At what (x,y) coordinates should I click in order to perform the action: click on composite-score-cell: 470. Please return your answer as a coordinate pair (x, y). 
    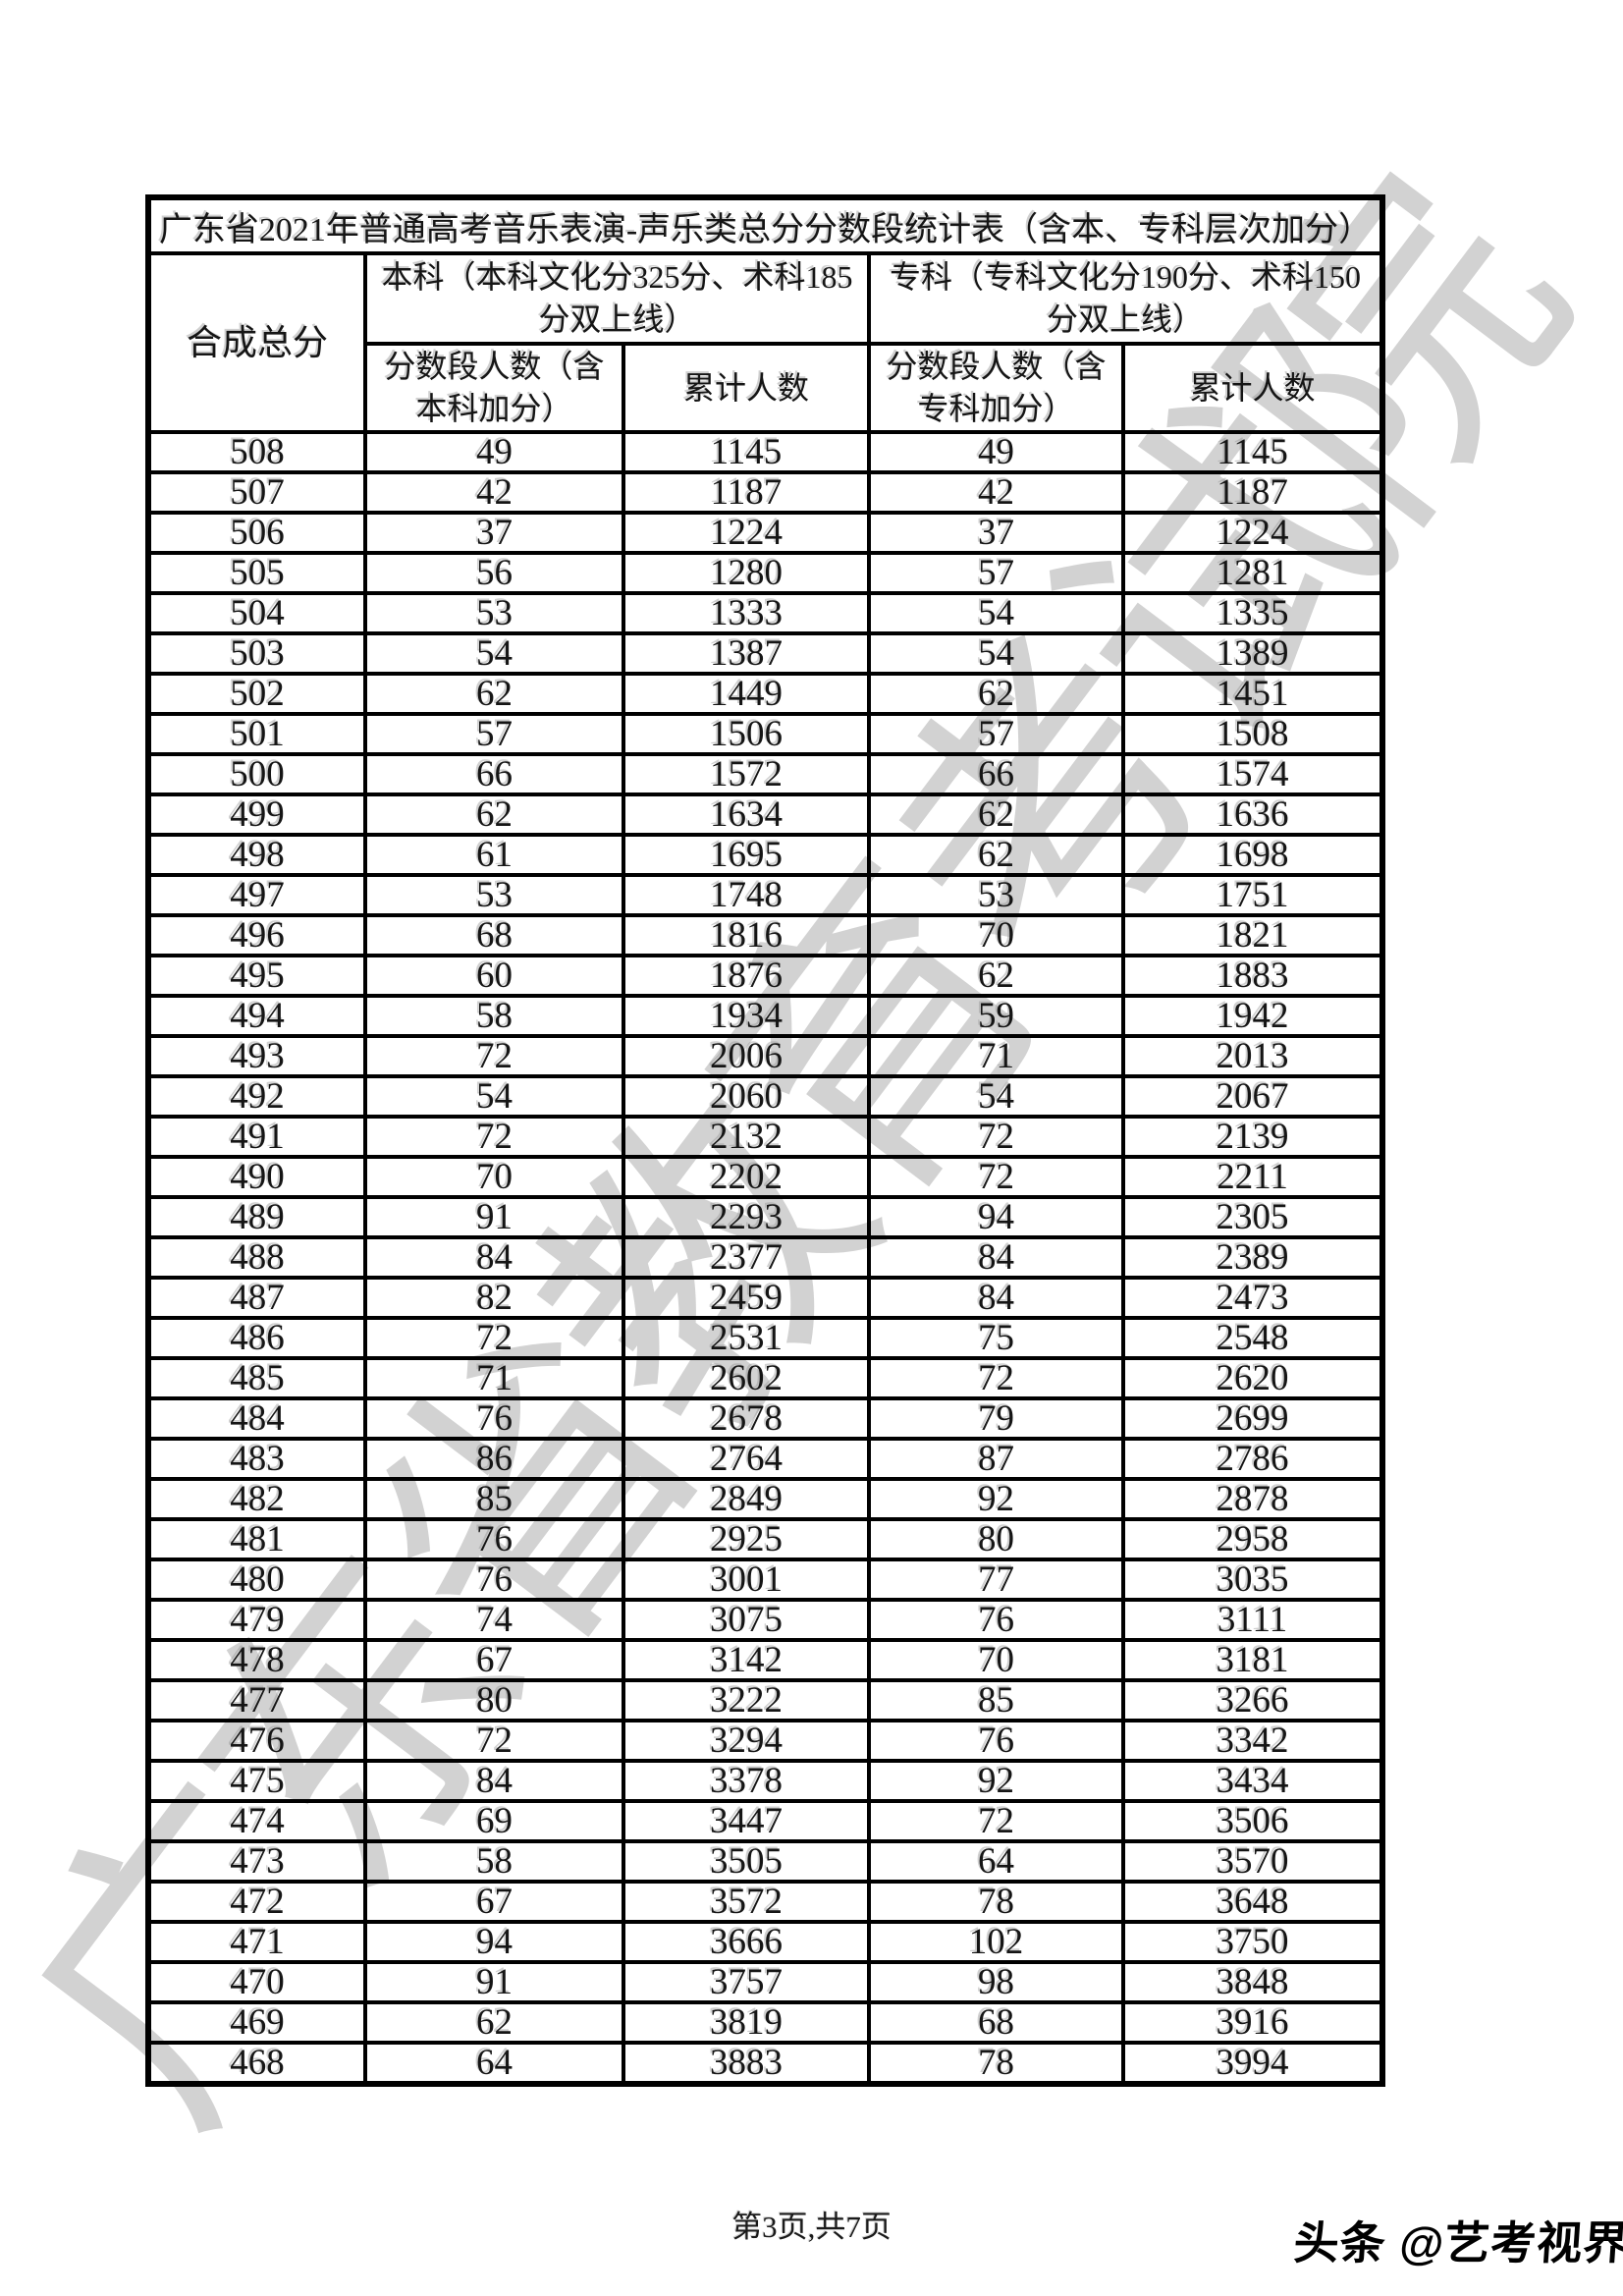
    Looking at the image, I should click on (256, 1982).